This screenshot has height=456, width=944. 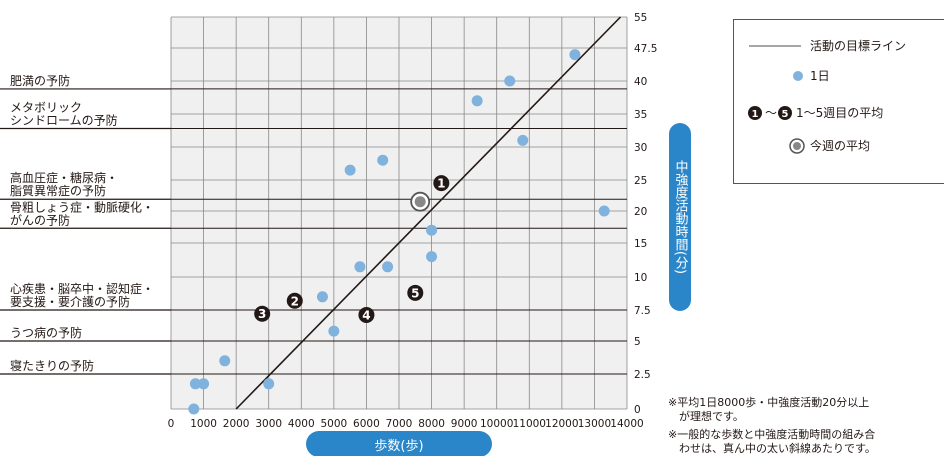 What do you see at coordinates (637, 410) in the screenshot?
I see `y-tick-label: 0` at bounding box center [637, 410].